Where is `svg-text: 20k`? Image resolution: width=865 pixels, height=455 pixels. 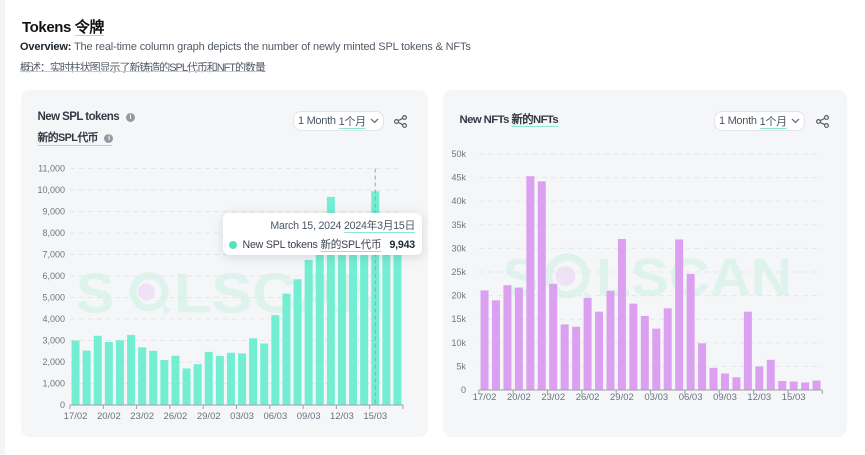 svg-text: 20k is located at coordinates (458, 296).